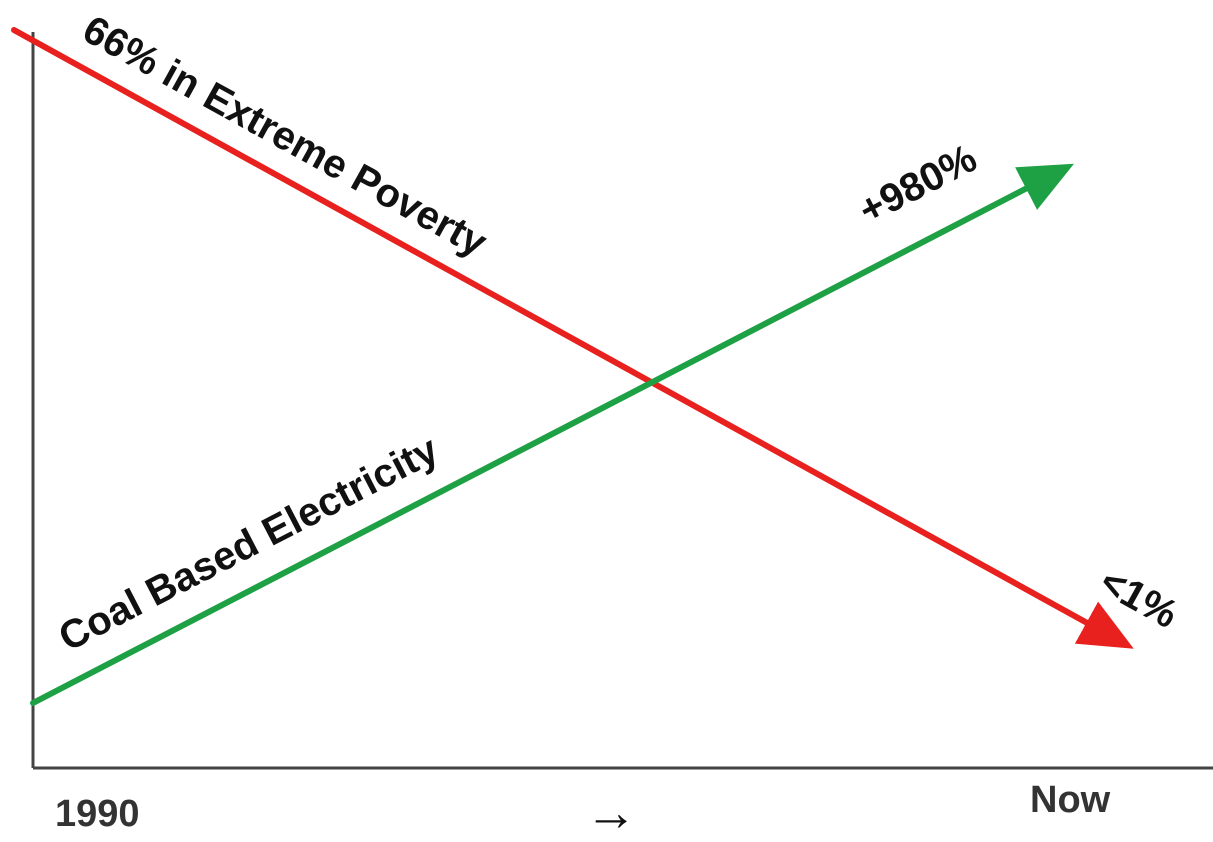 Image resolution: width=1213 pixels, height=842 pixels. What do you see at coordinates (611, 813) in the screenshot?
I see `x-direction-arrow-icon: →` at bounding box center [611, 813].